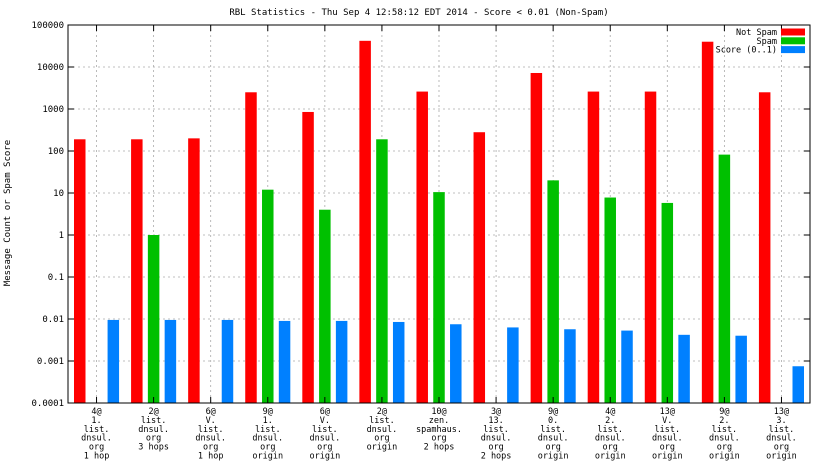  Describe the element at coordinates (439, 421) in the screenshot. I see `x-tick-label-line: zen.` at that location.